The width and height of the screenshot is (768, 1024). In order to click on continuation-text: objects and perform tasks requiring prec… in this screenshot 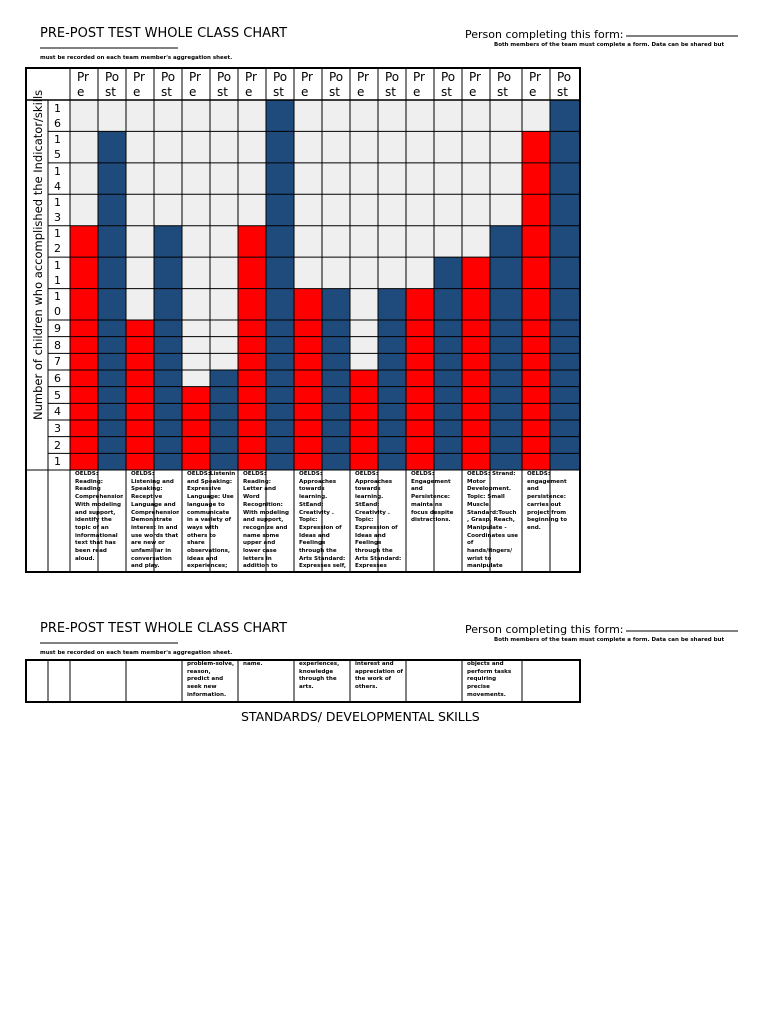, I will do `click(489, 679)`.